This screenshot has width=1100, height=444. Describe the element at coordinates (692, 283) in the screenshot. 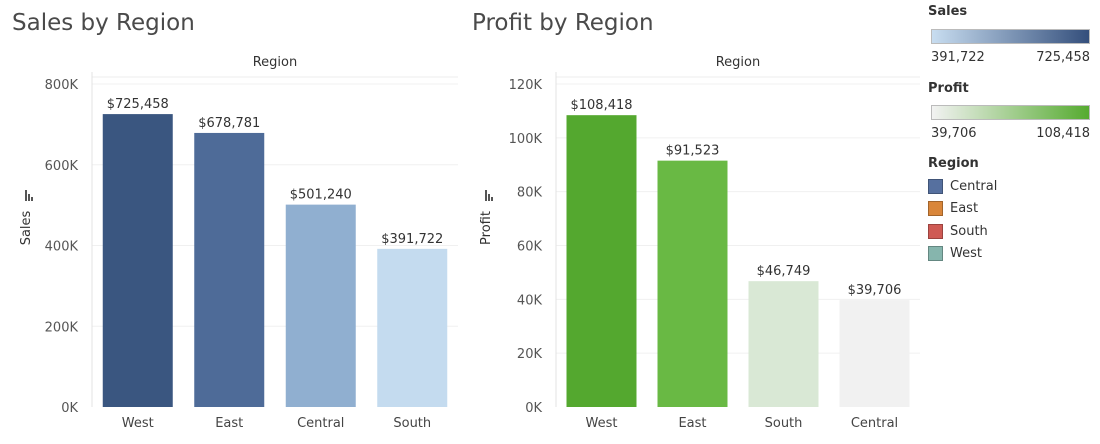

I see `c1-bar-east` at that location.